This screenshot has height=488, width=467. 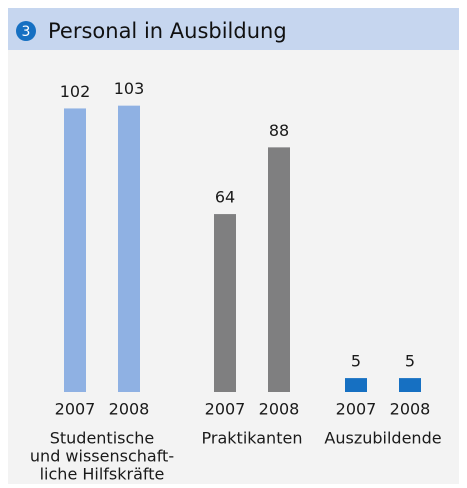 I want to click on value-label: 103, so click(x=129, y=88).